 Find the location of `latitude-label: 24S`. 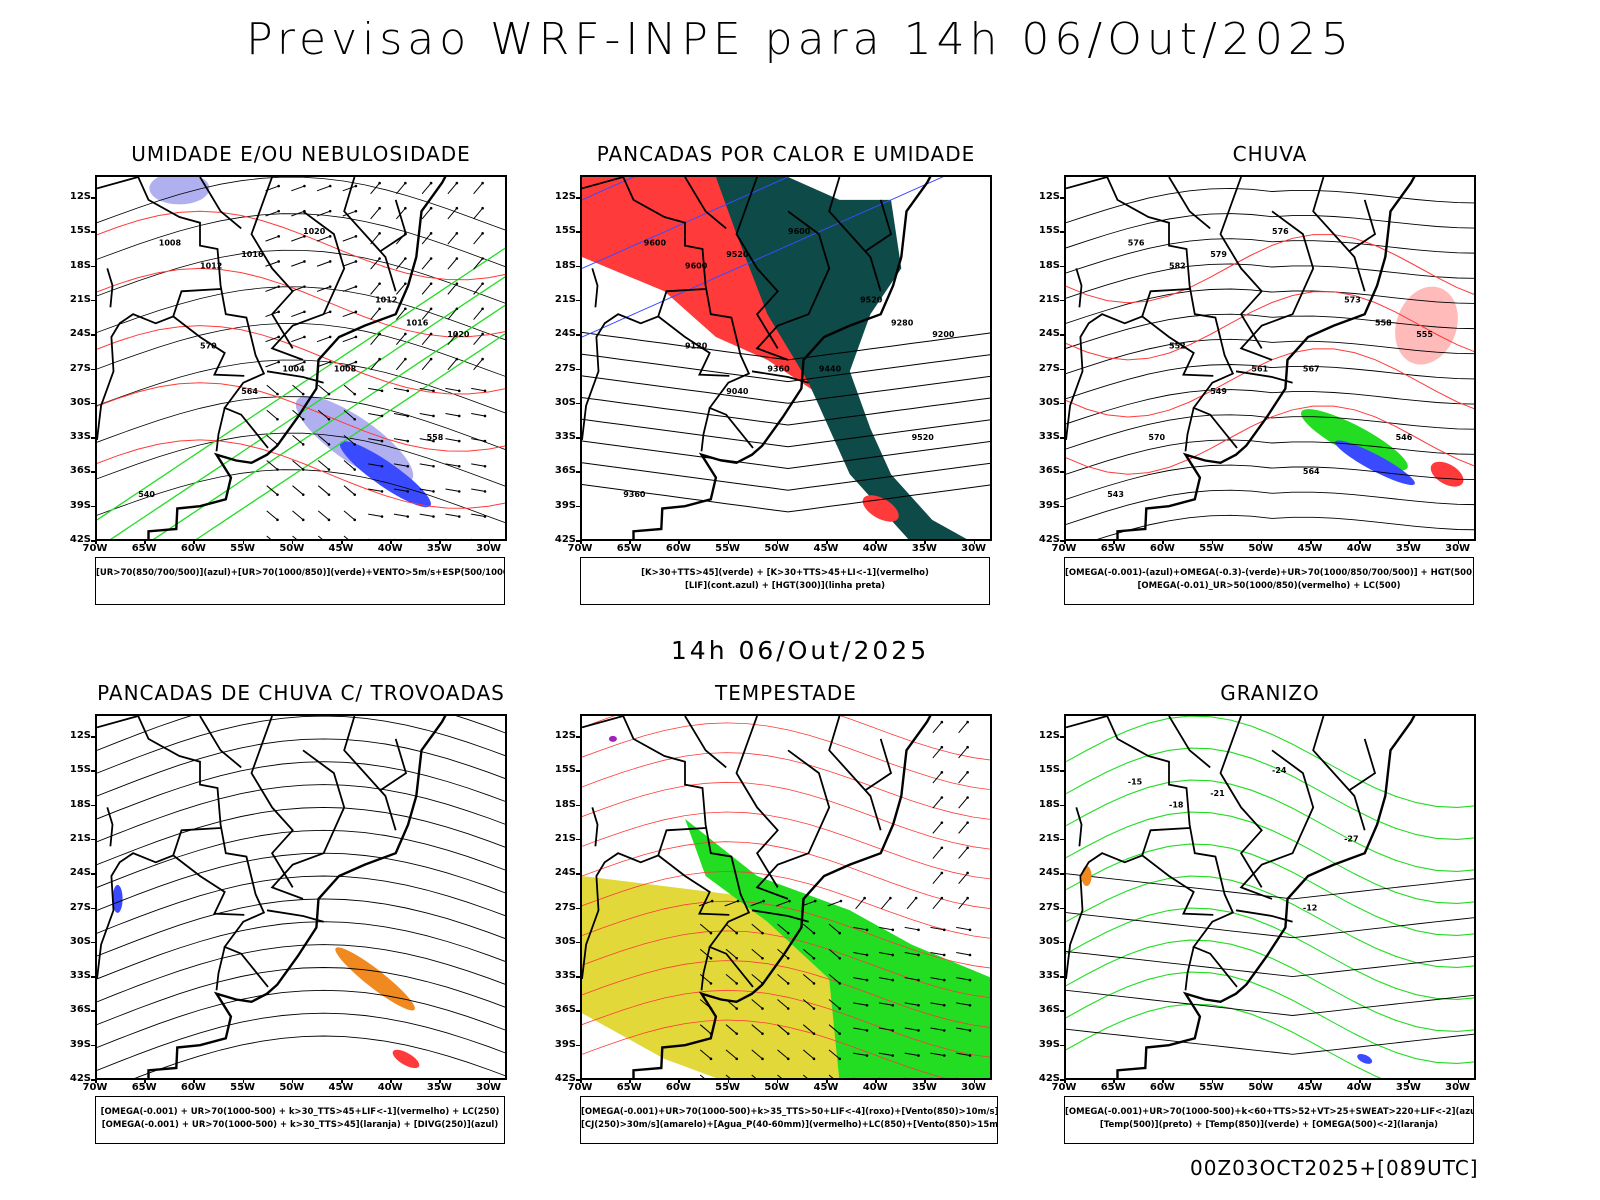

latitude-label: 24S is located at coordinates (80, 873).